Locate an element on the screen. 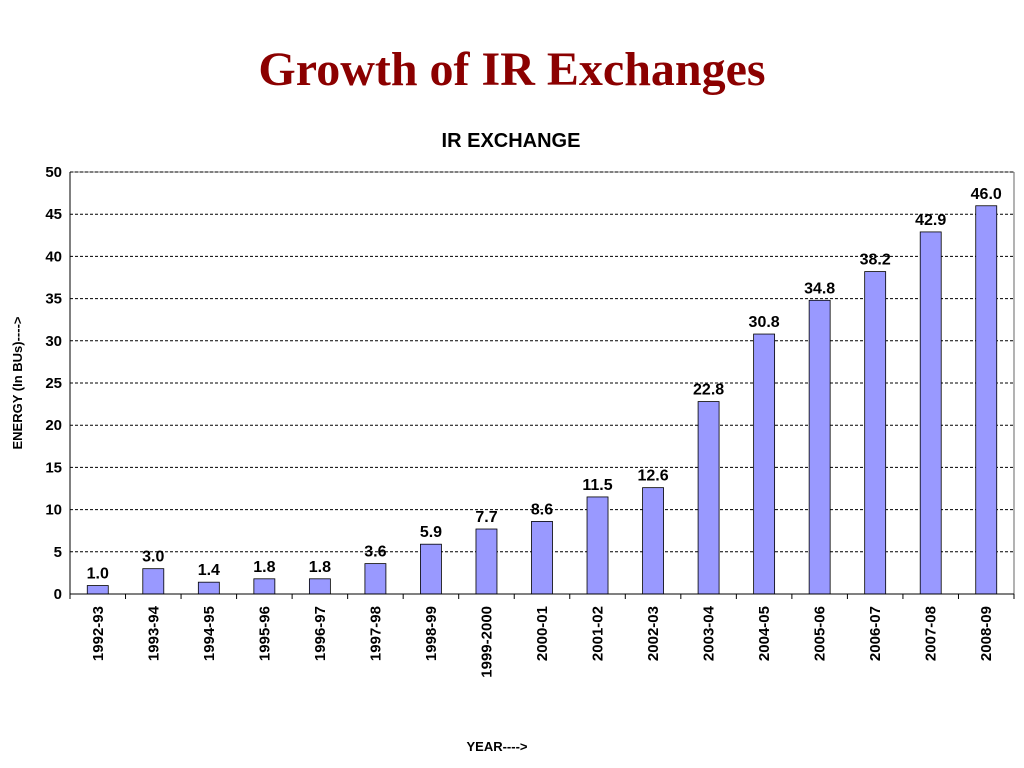 This screenshot has width=1024, height=768. y-tick-label: 20 is located at coordinates (53, 425).